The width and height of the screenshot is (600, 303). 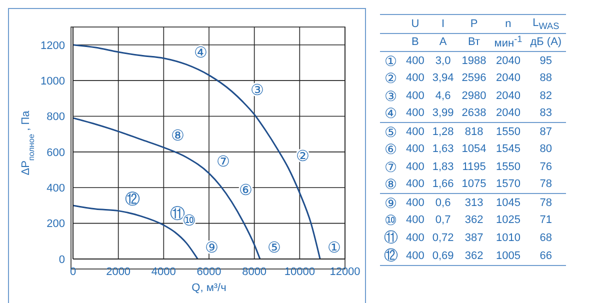 I want to click on annotation: ⑫, so click(x=132, y=199).